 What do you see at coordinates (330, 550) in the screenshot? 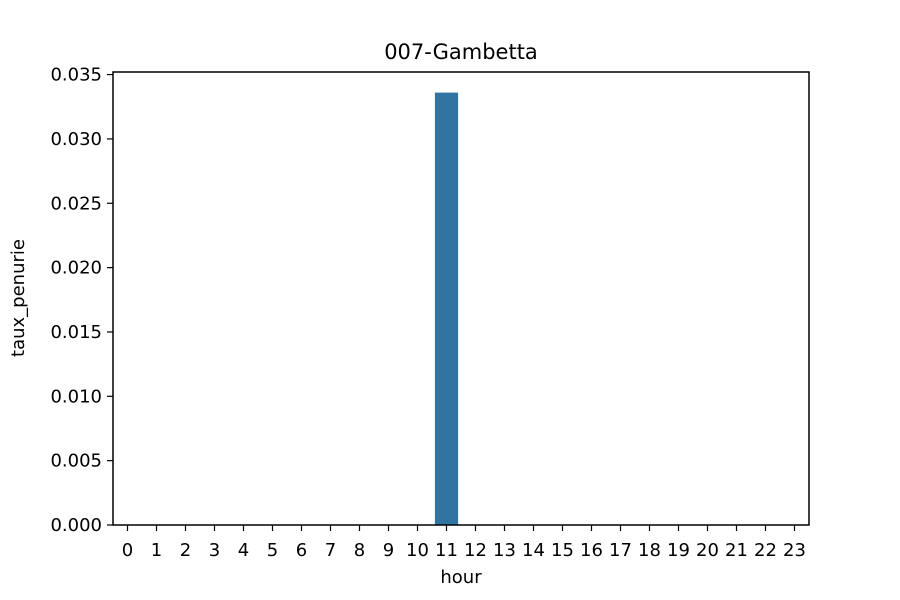
I see `x-tick-label: 7` at bounding box center [330, 550].